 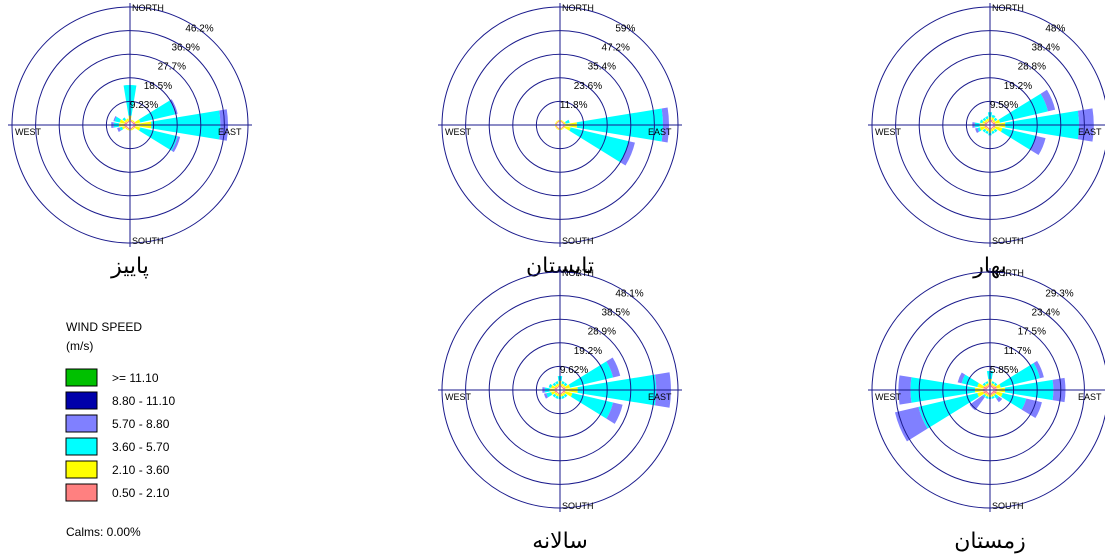 I want to click on ring-label-2: 23.6%, so click(x=588, y=86).